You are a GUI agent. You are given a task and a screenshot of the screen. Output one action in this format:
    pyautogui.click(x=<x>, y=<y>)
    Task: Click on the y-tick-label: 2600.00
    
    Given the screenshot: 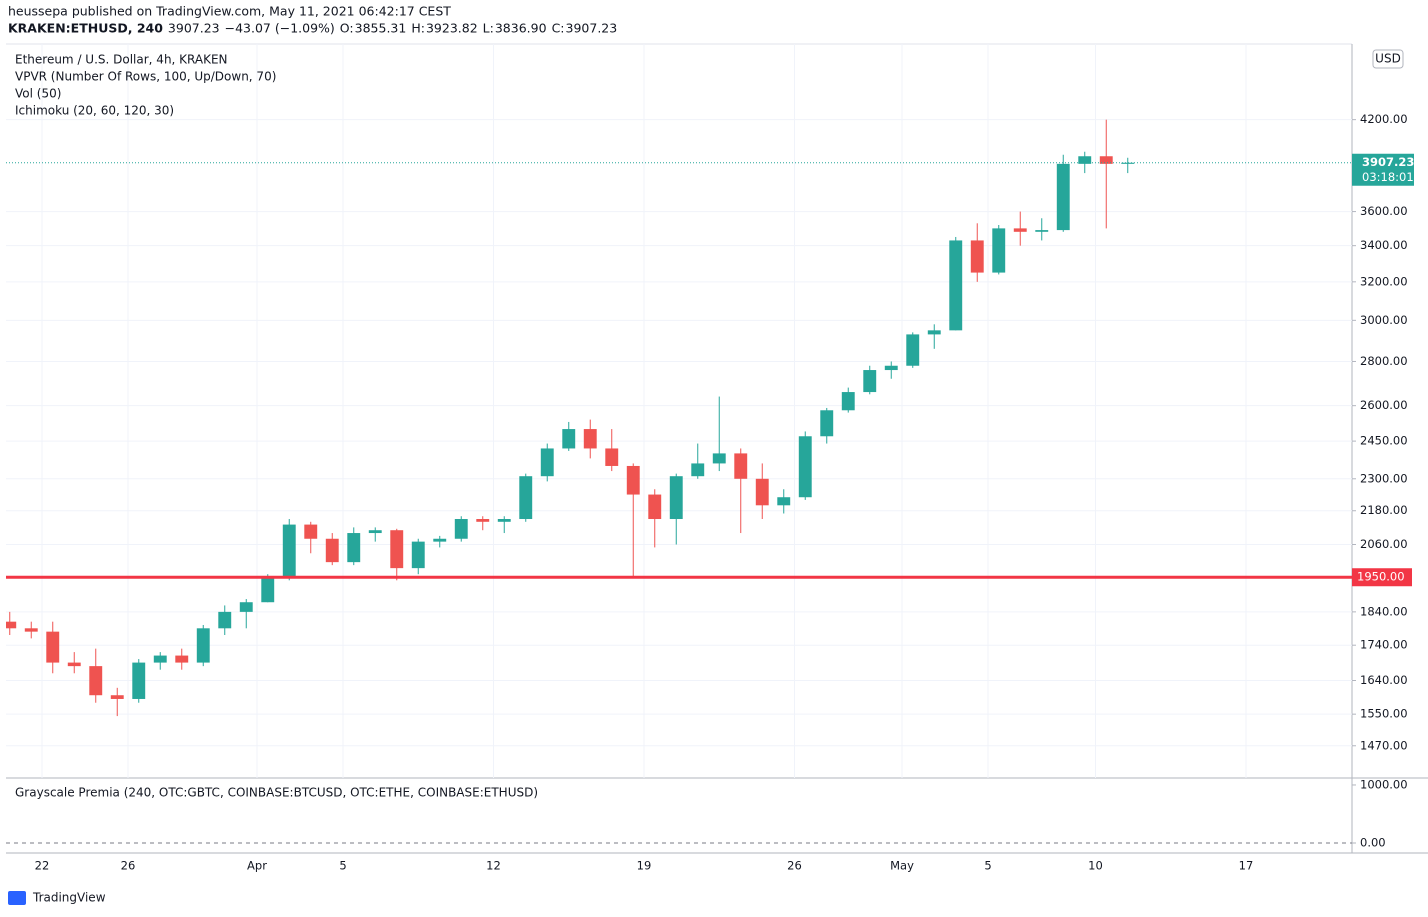 What is the action you would take?
    pyautogui.click(x=1384, y=405)
    